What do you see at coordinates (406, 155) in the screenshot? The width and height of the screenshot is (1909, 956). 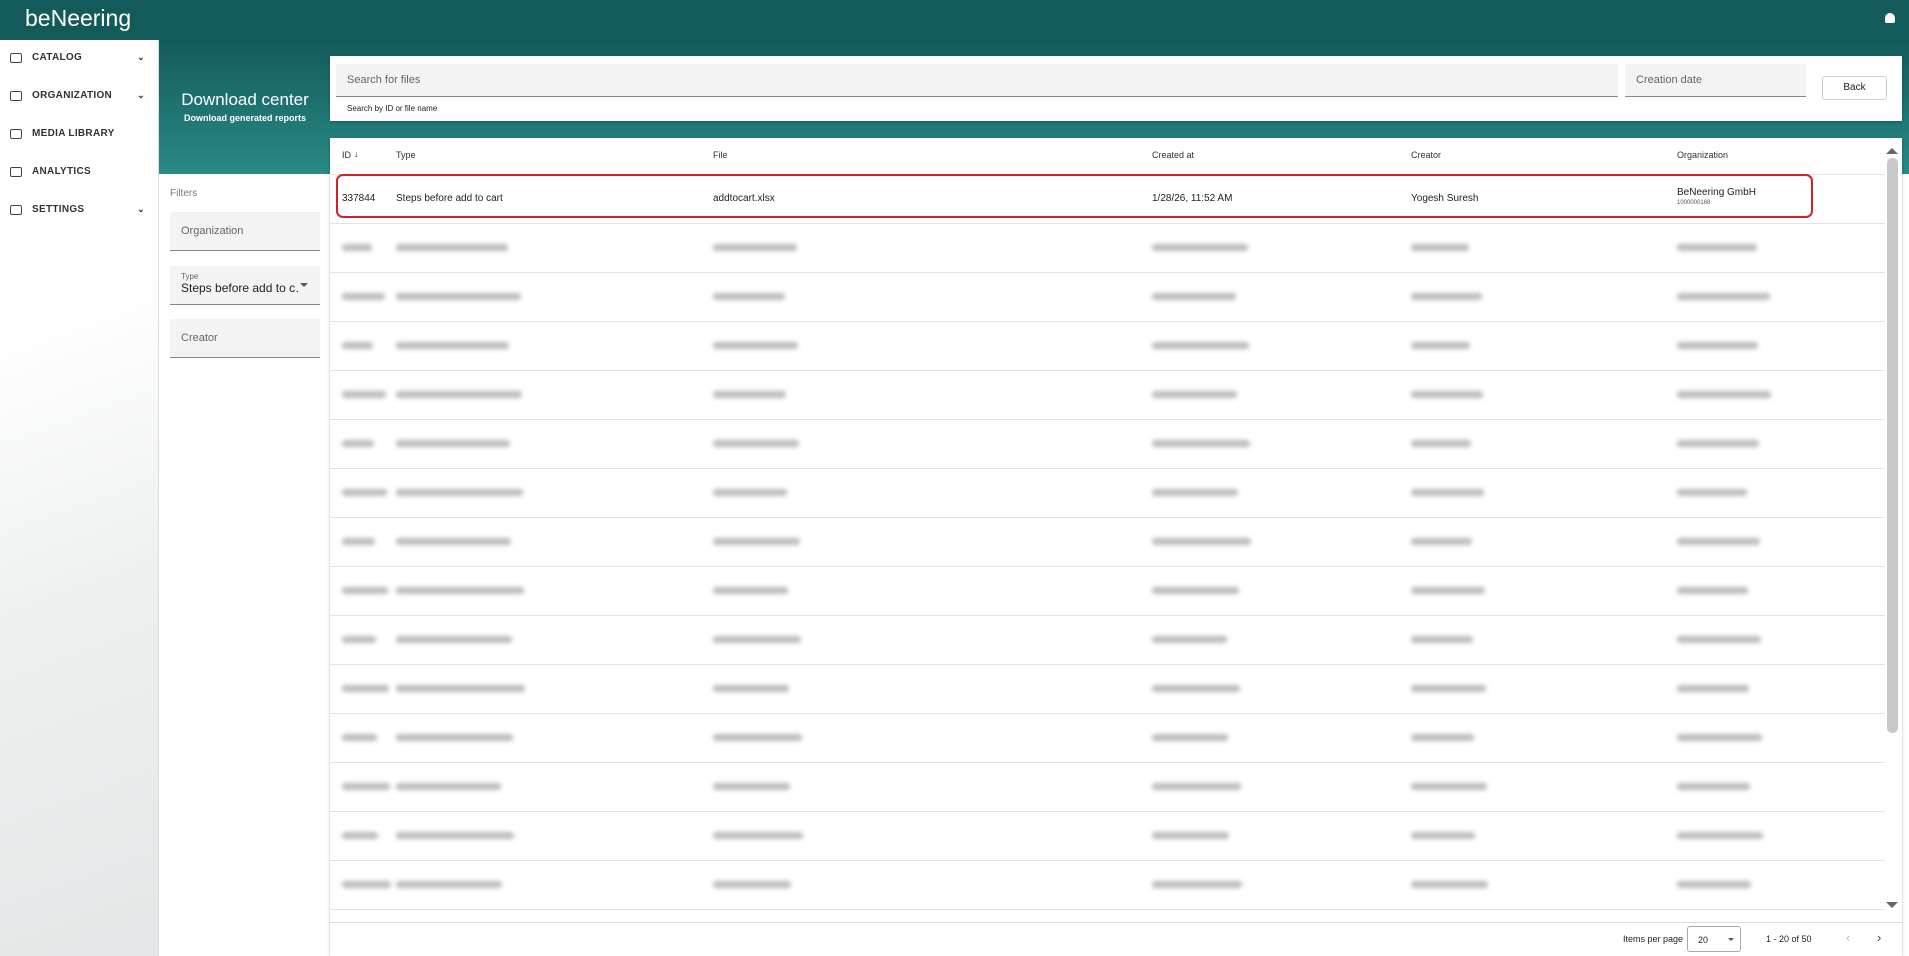 I see `column-header: Type` at bounding box center [406, 155].